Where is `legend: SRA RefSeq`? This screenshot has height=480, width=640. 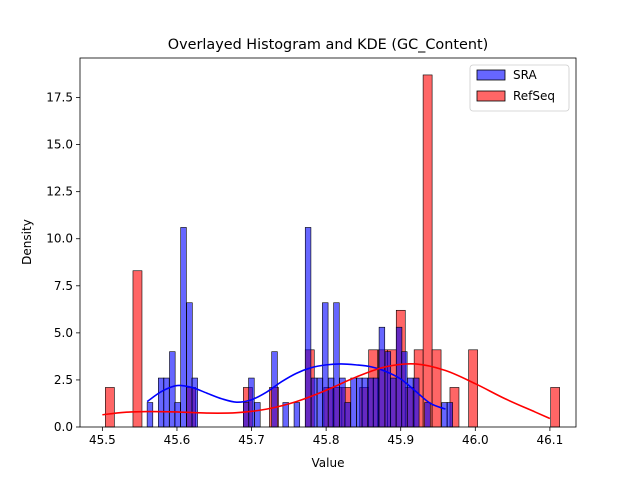
legend: SRA RefSeq is located at coordinates (519, 88).